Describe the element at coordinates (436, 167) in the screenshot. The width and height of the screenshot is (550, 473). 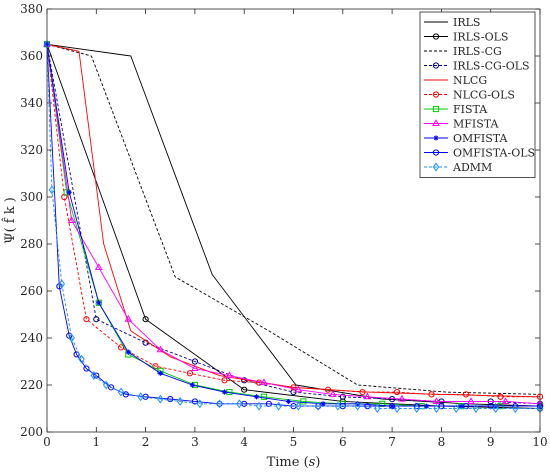
I see `legend-marker-admm` at that location.